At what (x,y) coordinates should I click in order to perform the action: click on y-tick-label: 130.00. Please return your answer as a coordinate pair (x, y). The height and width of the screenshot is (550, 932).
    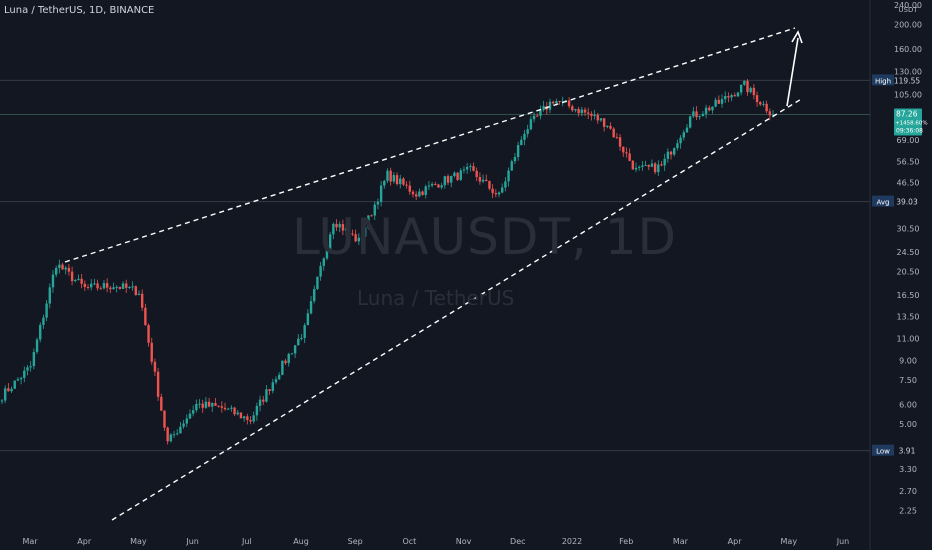
    Looking at the image, I should click on (908, 71).